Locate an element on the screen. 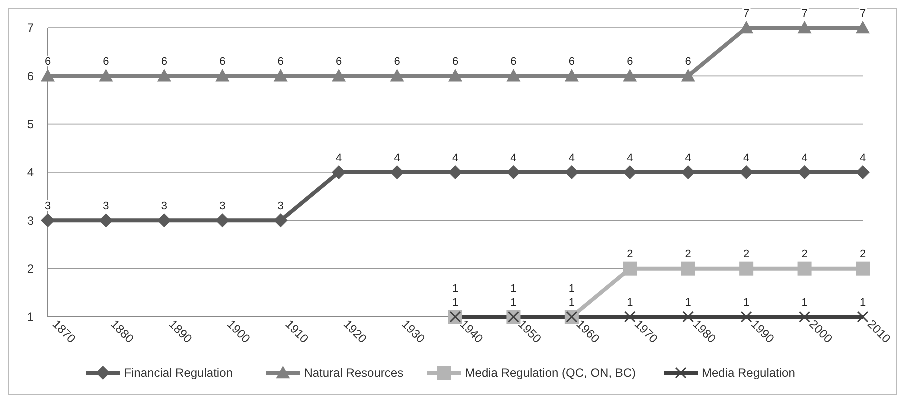  legend-label: Media Regulation (QC, ON, BC) is located at coordinates (550, 373).